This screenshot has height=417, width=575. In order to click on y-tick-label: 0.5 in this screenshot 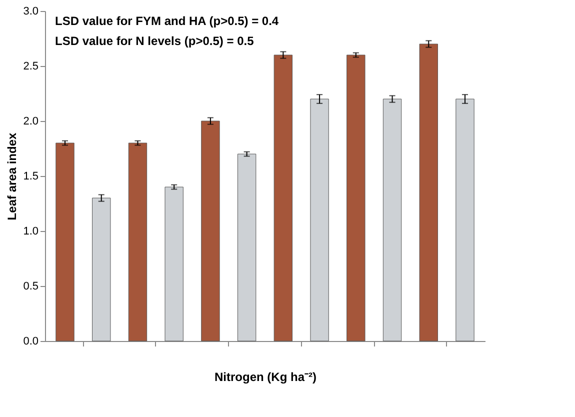, I will do `click(30, 286)`.